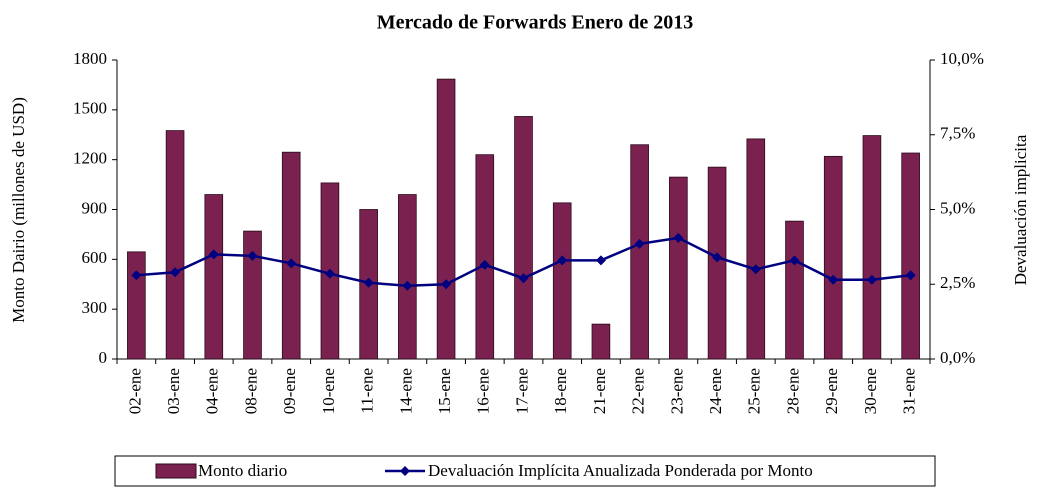  Describe the element at coordinates (957, 357) in the screenshot. I see `y2-tick-label: 0,0%` at that location.